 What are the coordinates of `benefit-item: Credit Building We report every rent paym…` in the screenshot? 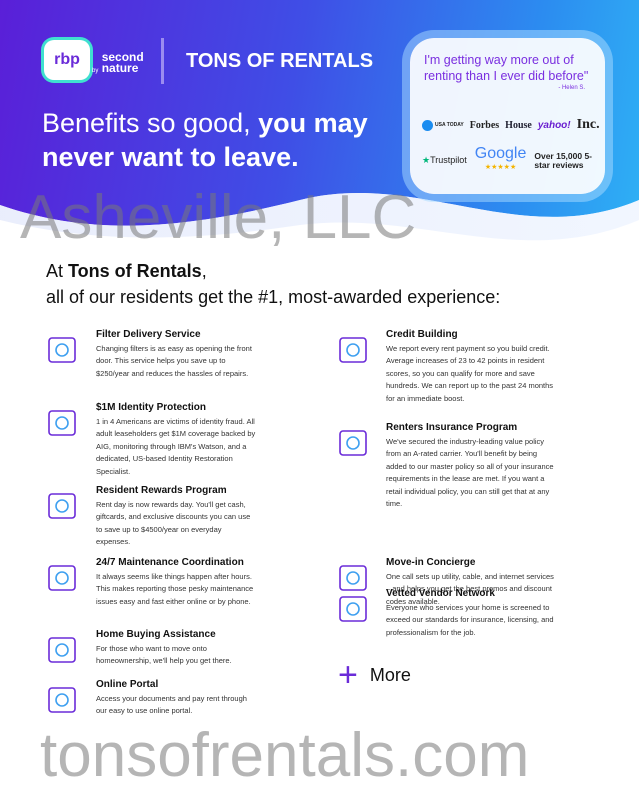 It's located at (471, 367).